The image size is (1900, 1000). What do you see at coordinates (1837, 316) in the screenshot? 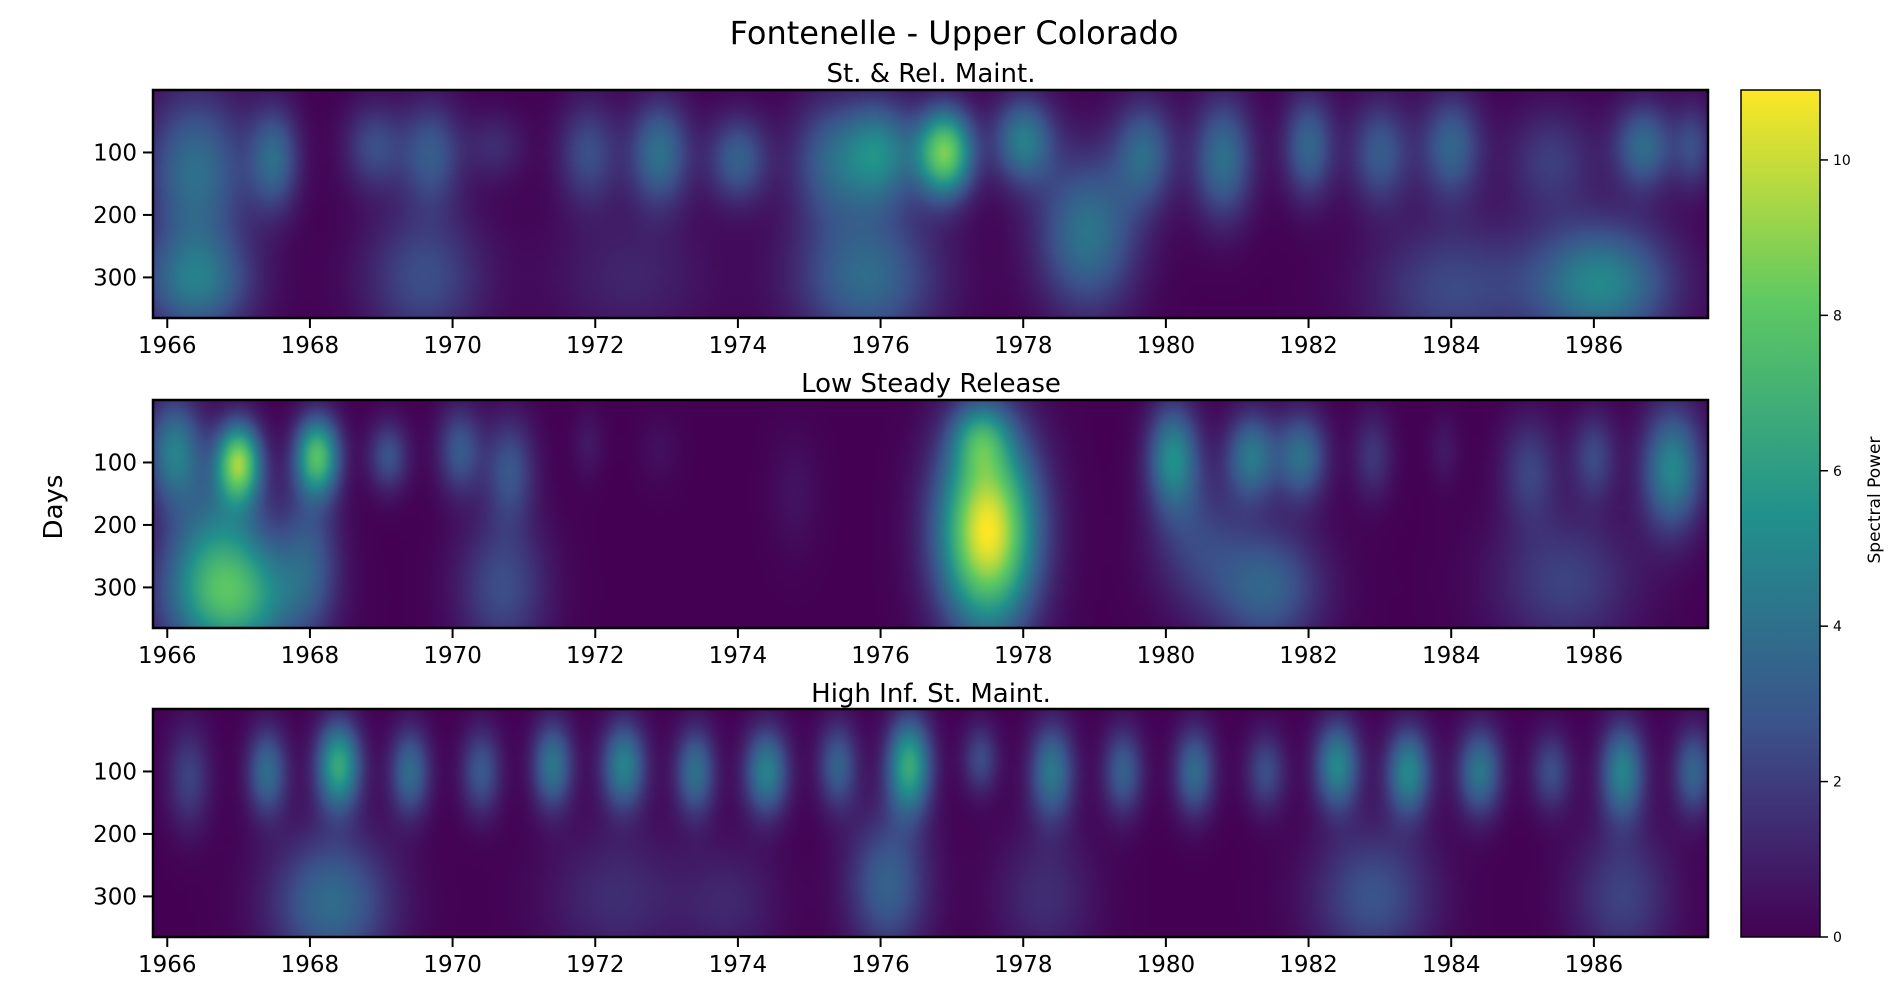
I see `colorbar-tick-label: 8` at bounding box center [1837, 316].